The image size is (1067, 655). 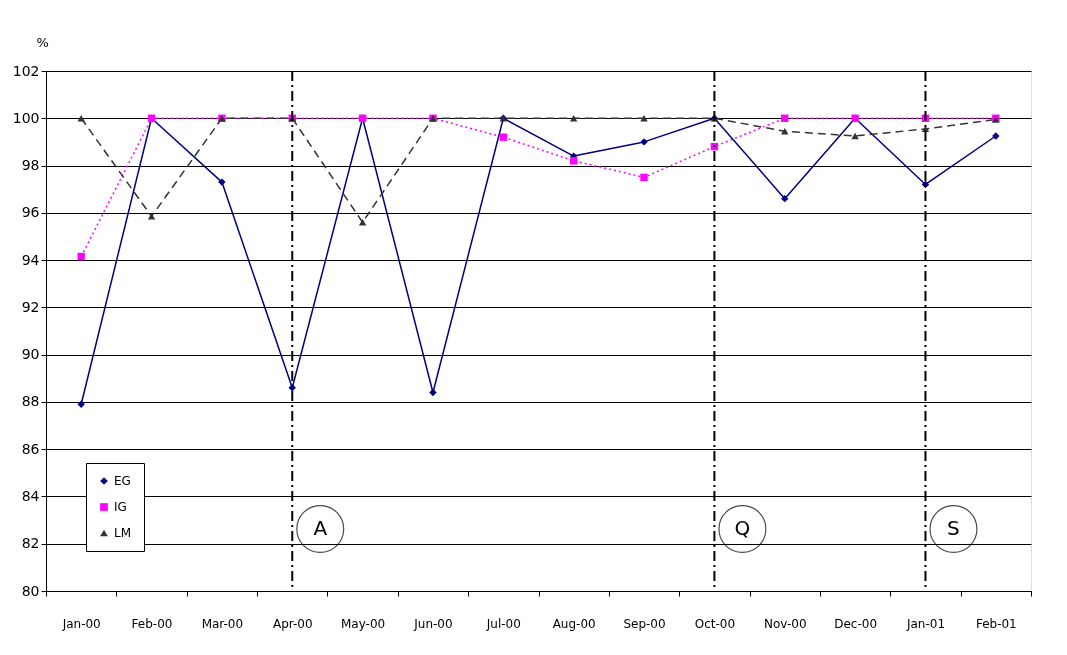 What do you see at coordinates (644, 623) in the screenshot?
I see `x-tick-label: Sep-00` at bounding box center [644, 623].